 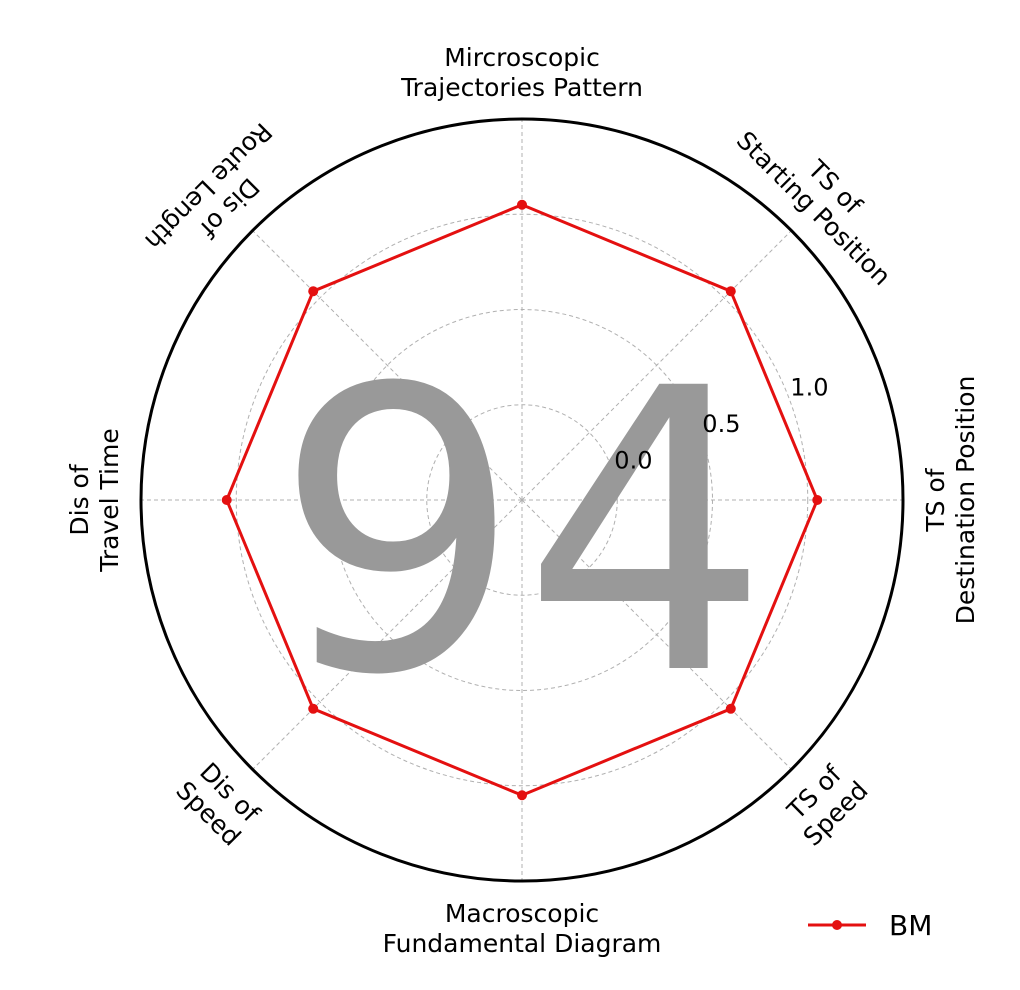 I want to click on legend: BM, so click(x=870, y=925).